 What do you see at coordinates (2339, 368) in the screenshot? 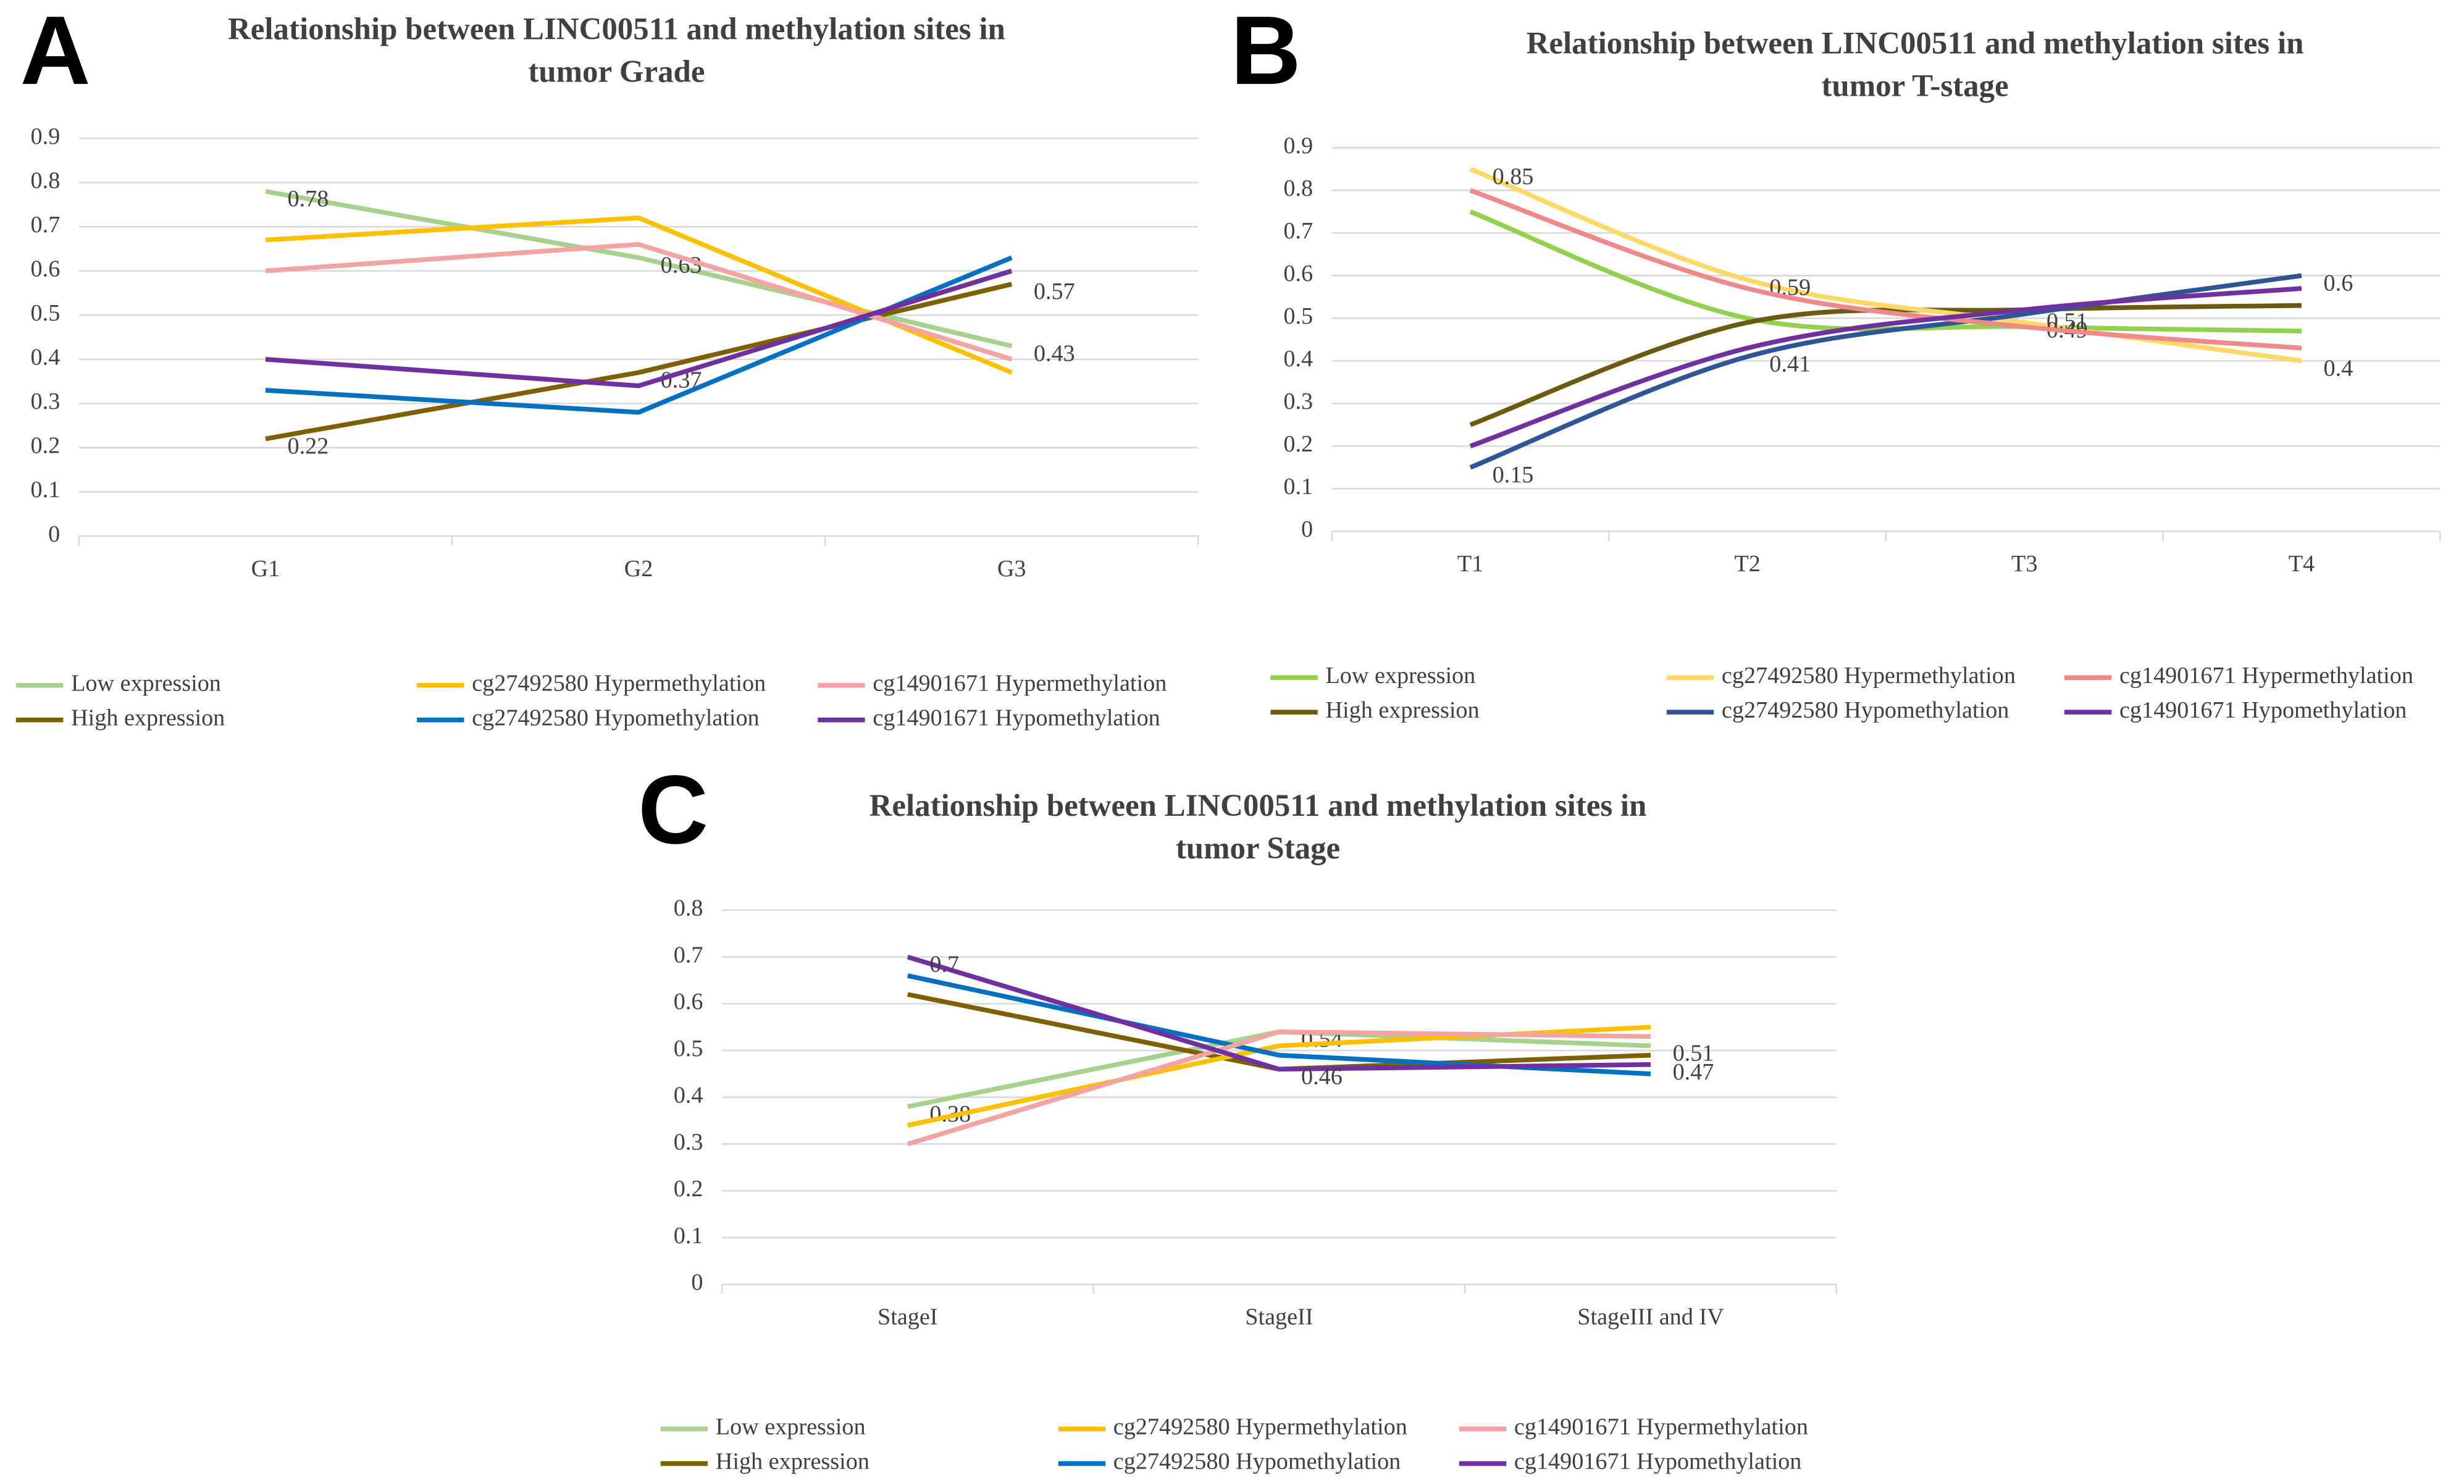
I see `data-label: 0.4` at bounding box center [2339, 368].